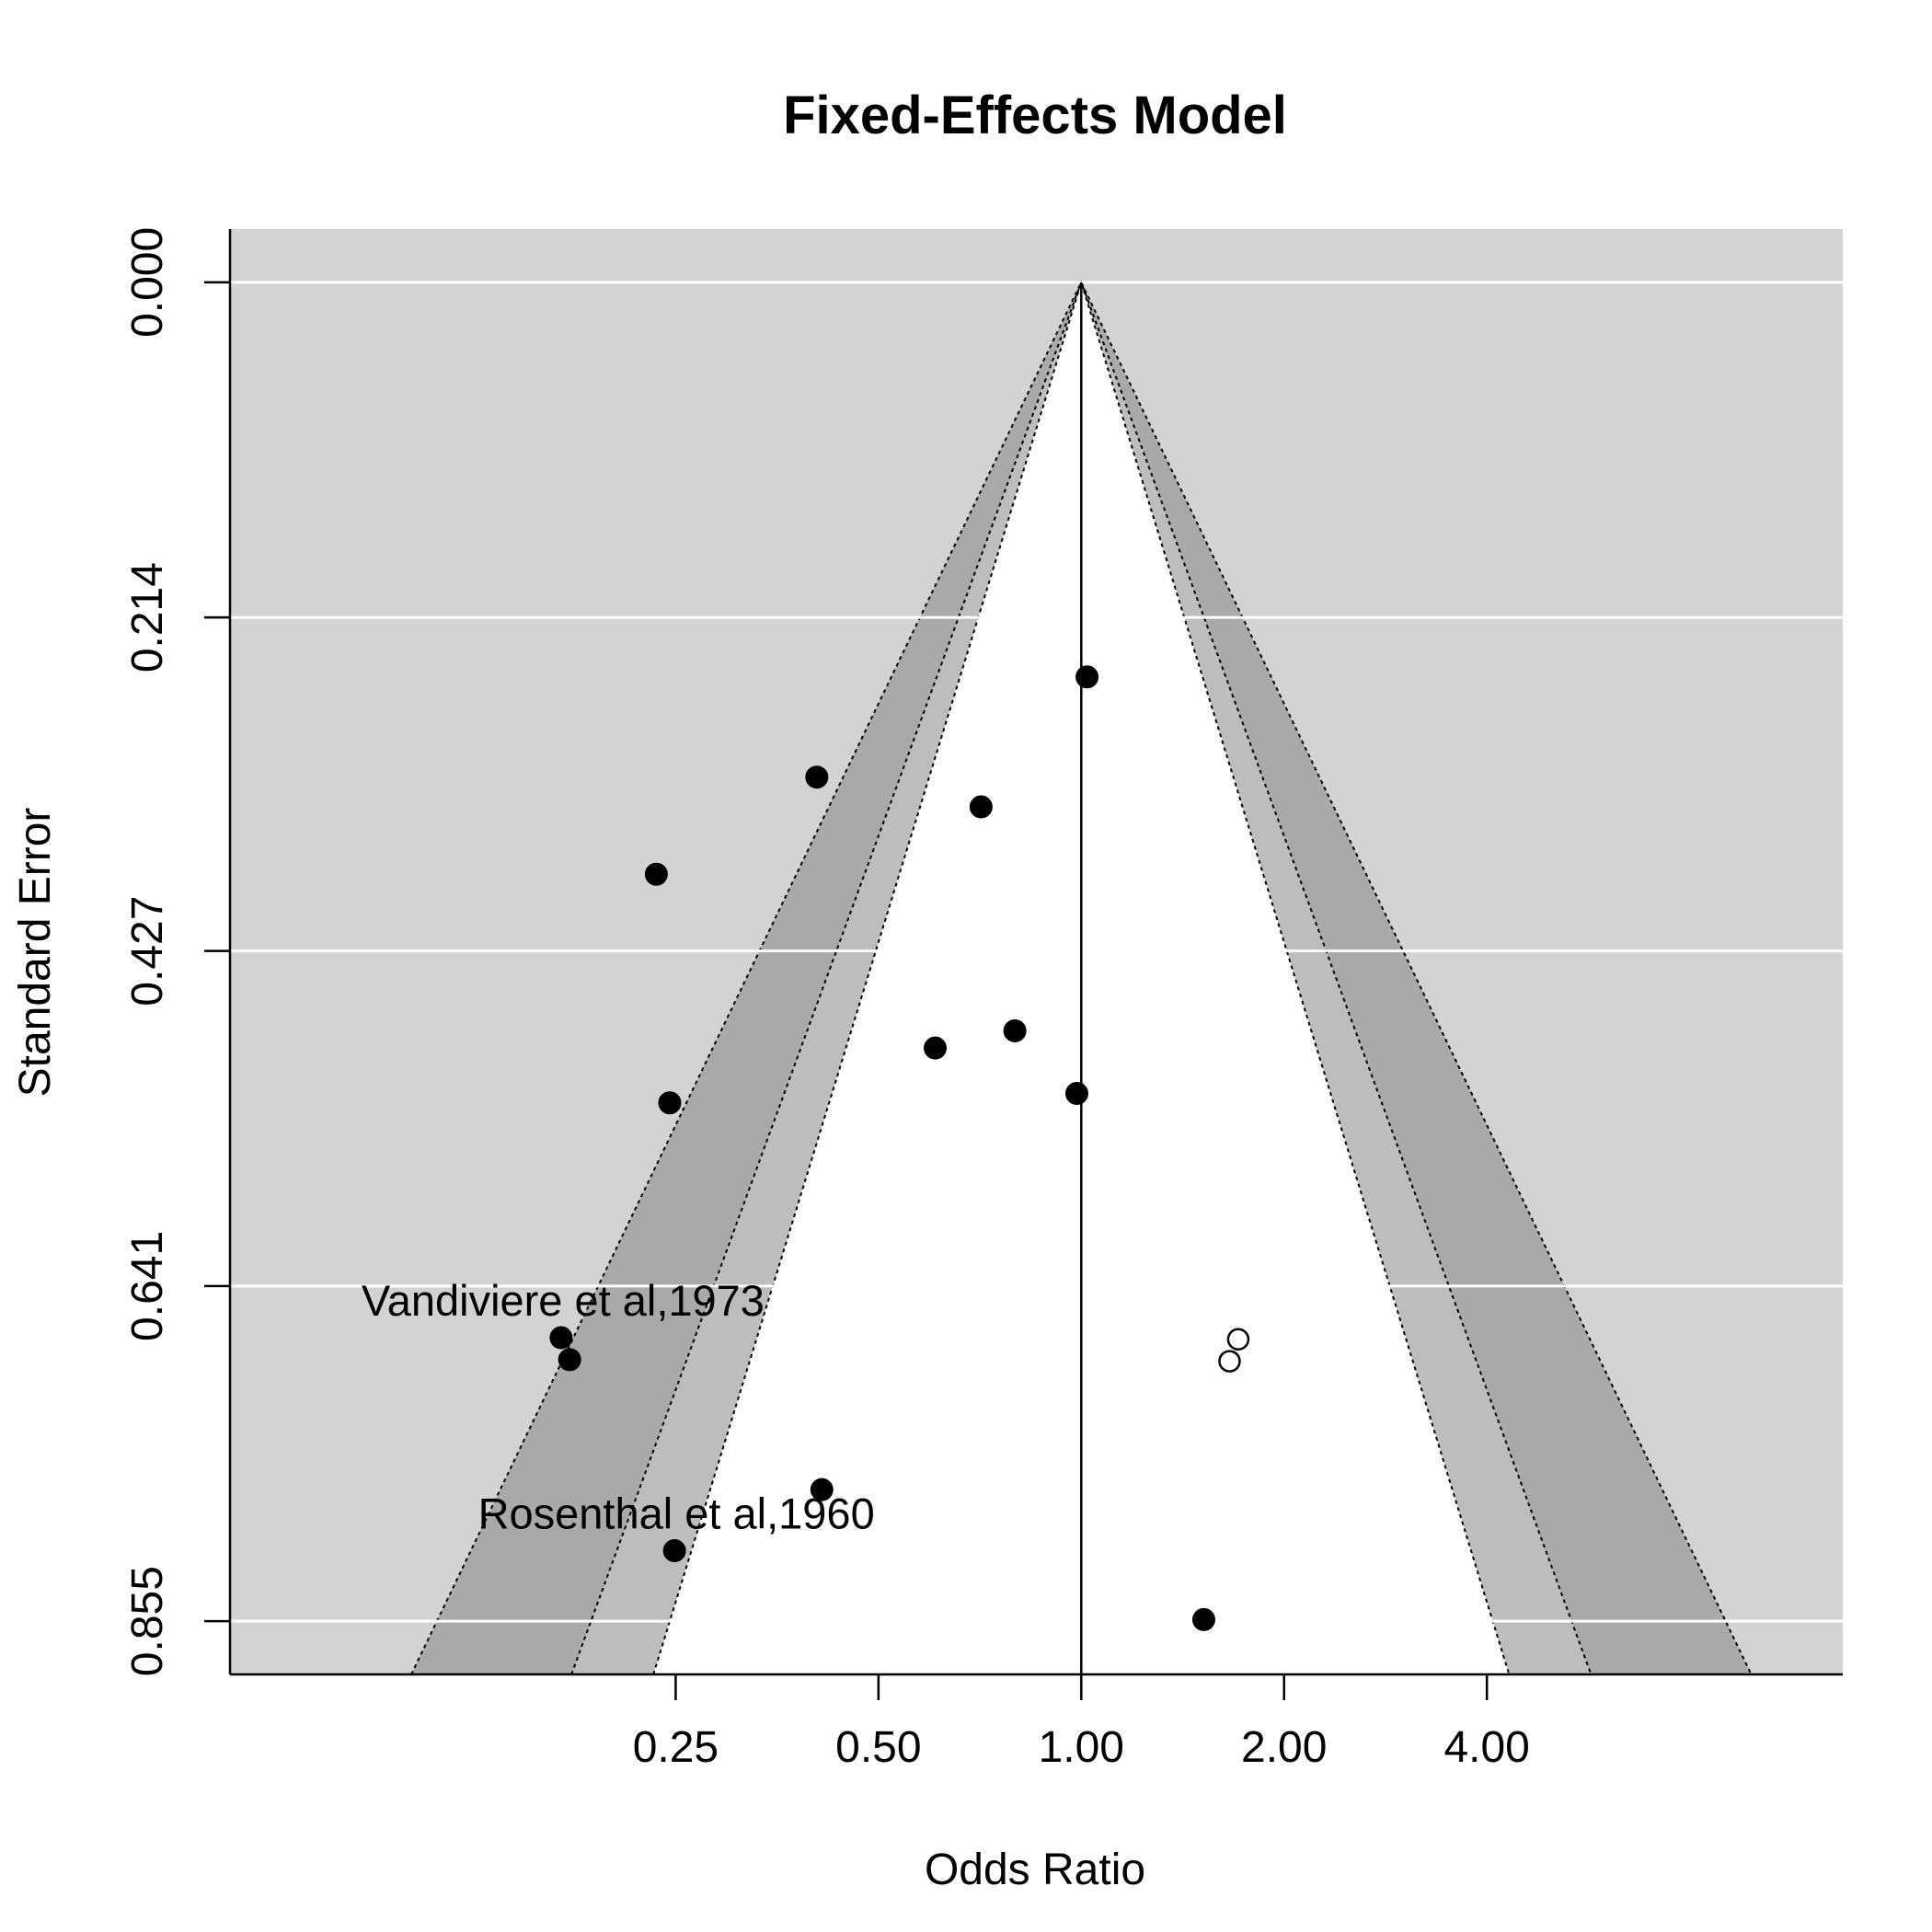  Describe the element at coordinates (1035, 115) in the screenshot. I see `chart-title: Fixed-Effects Model` at that location.